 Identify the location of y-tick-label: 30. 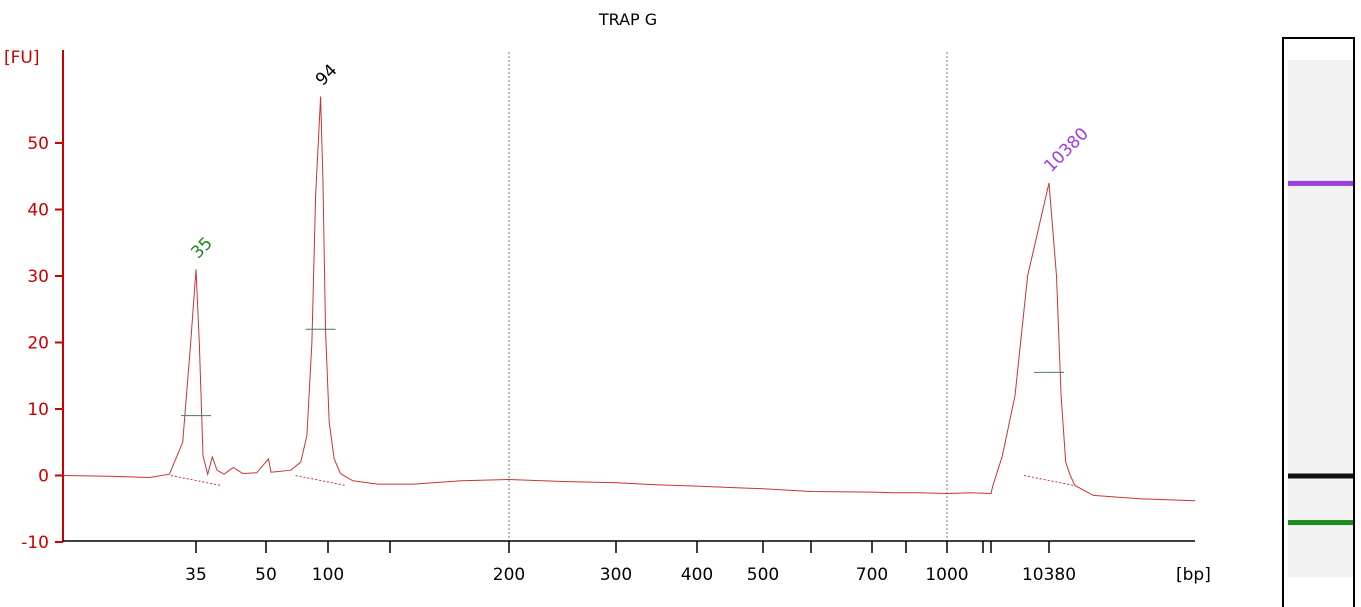
(38, 277).